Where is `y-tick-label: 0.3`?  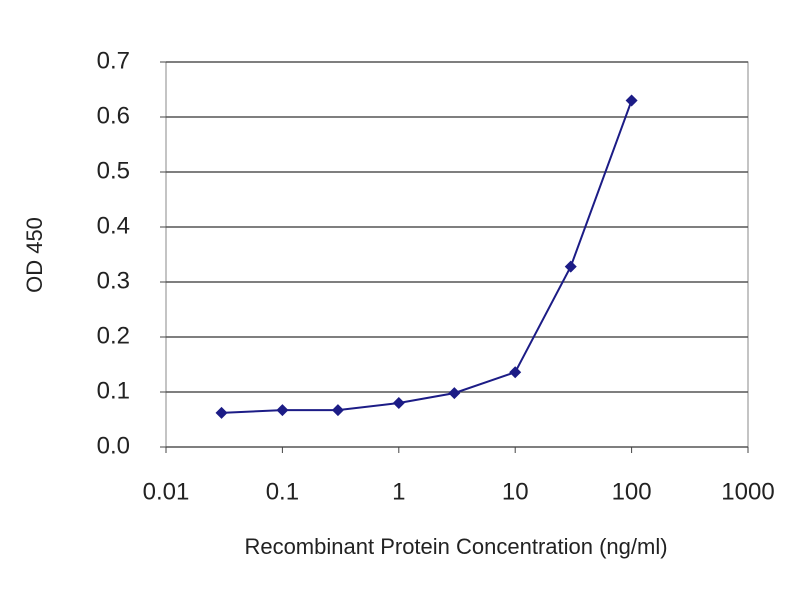
y-tick-label: 0.3 is located at coordinates (113, 280).